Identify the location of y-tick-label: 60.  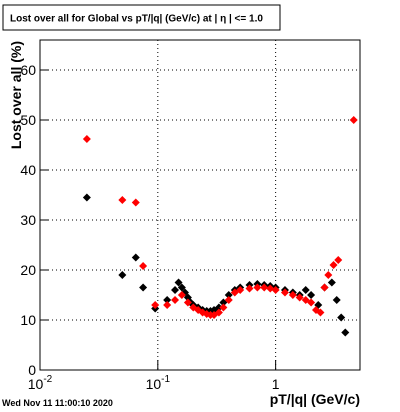
(28, 70).